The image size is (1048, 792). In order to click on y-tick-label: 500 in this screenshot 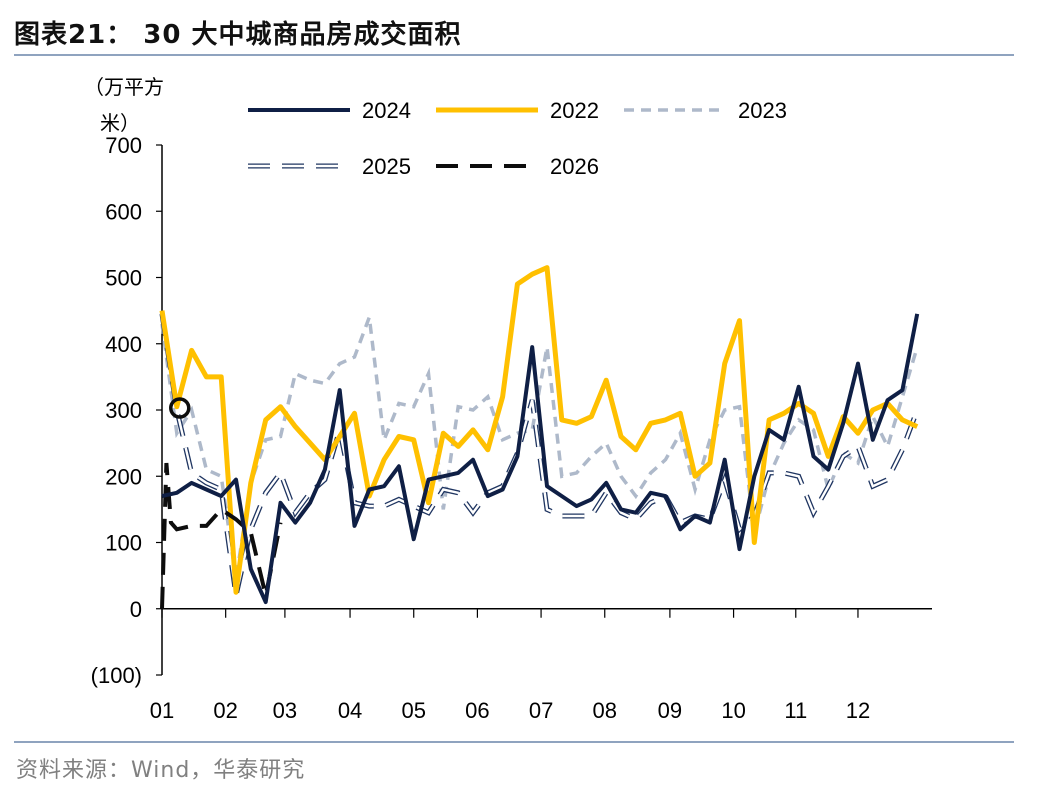, I will do `click(123, 278)`.